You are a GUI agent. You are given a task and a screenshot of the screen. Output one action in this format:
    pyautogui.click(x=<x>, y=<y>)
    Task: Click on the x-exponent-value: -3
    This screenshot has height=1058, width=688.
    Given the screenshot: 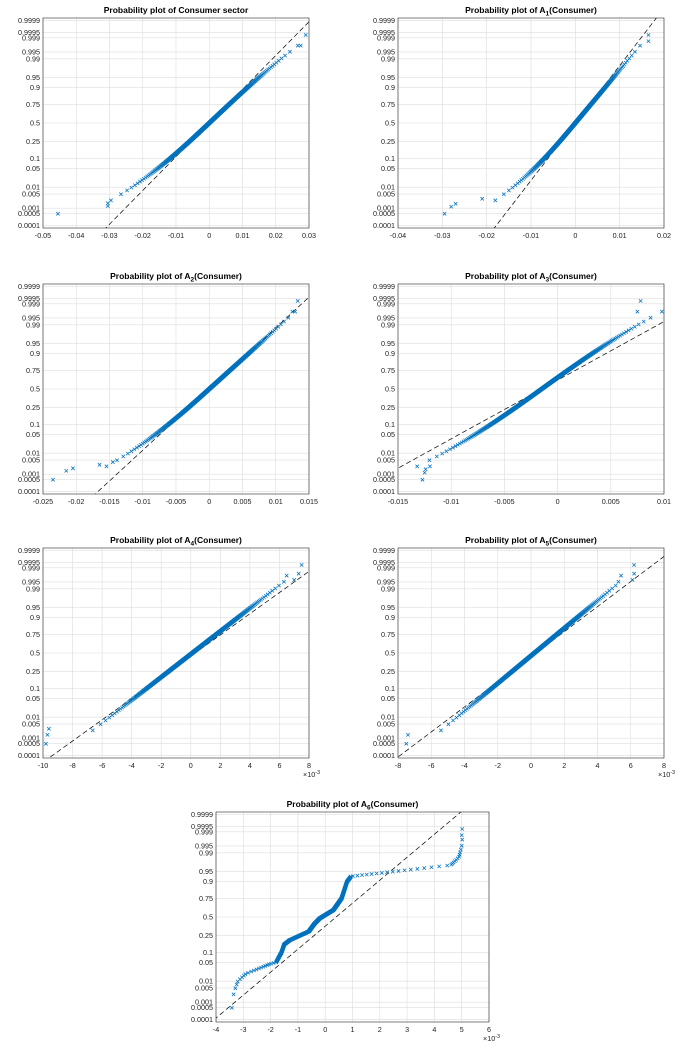 What is the action you would take?
    pyautogui.click(x=497, y=1037)
    